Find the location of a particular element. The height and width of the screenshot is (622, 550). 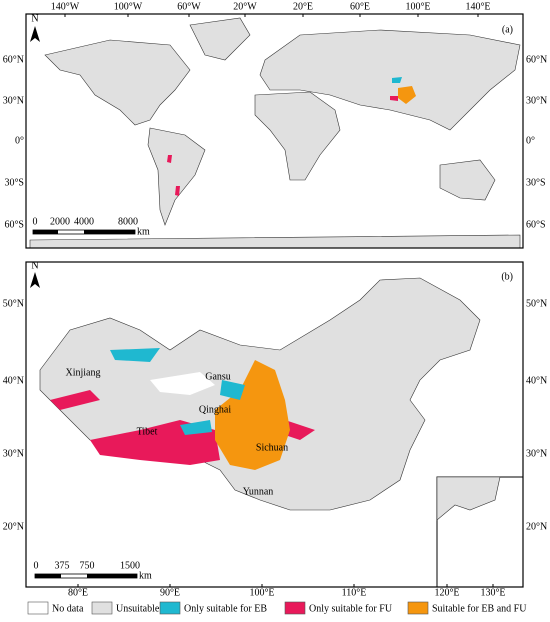

top-tick-label: 100°W is located at coordinates (128, 6).